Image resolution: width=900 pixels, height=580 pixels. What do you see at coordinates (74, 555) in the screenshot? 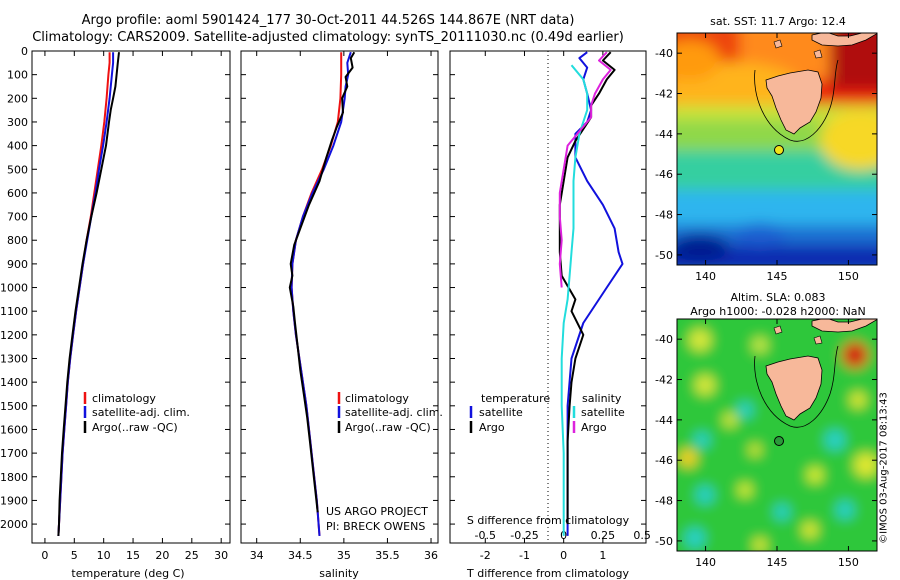
I see `x-tick-label: 5` at bounding box center [74, 555].